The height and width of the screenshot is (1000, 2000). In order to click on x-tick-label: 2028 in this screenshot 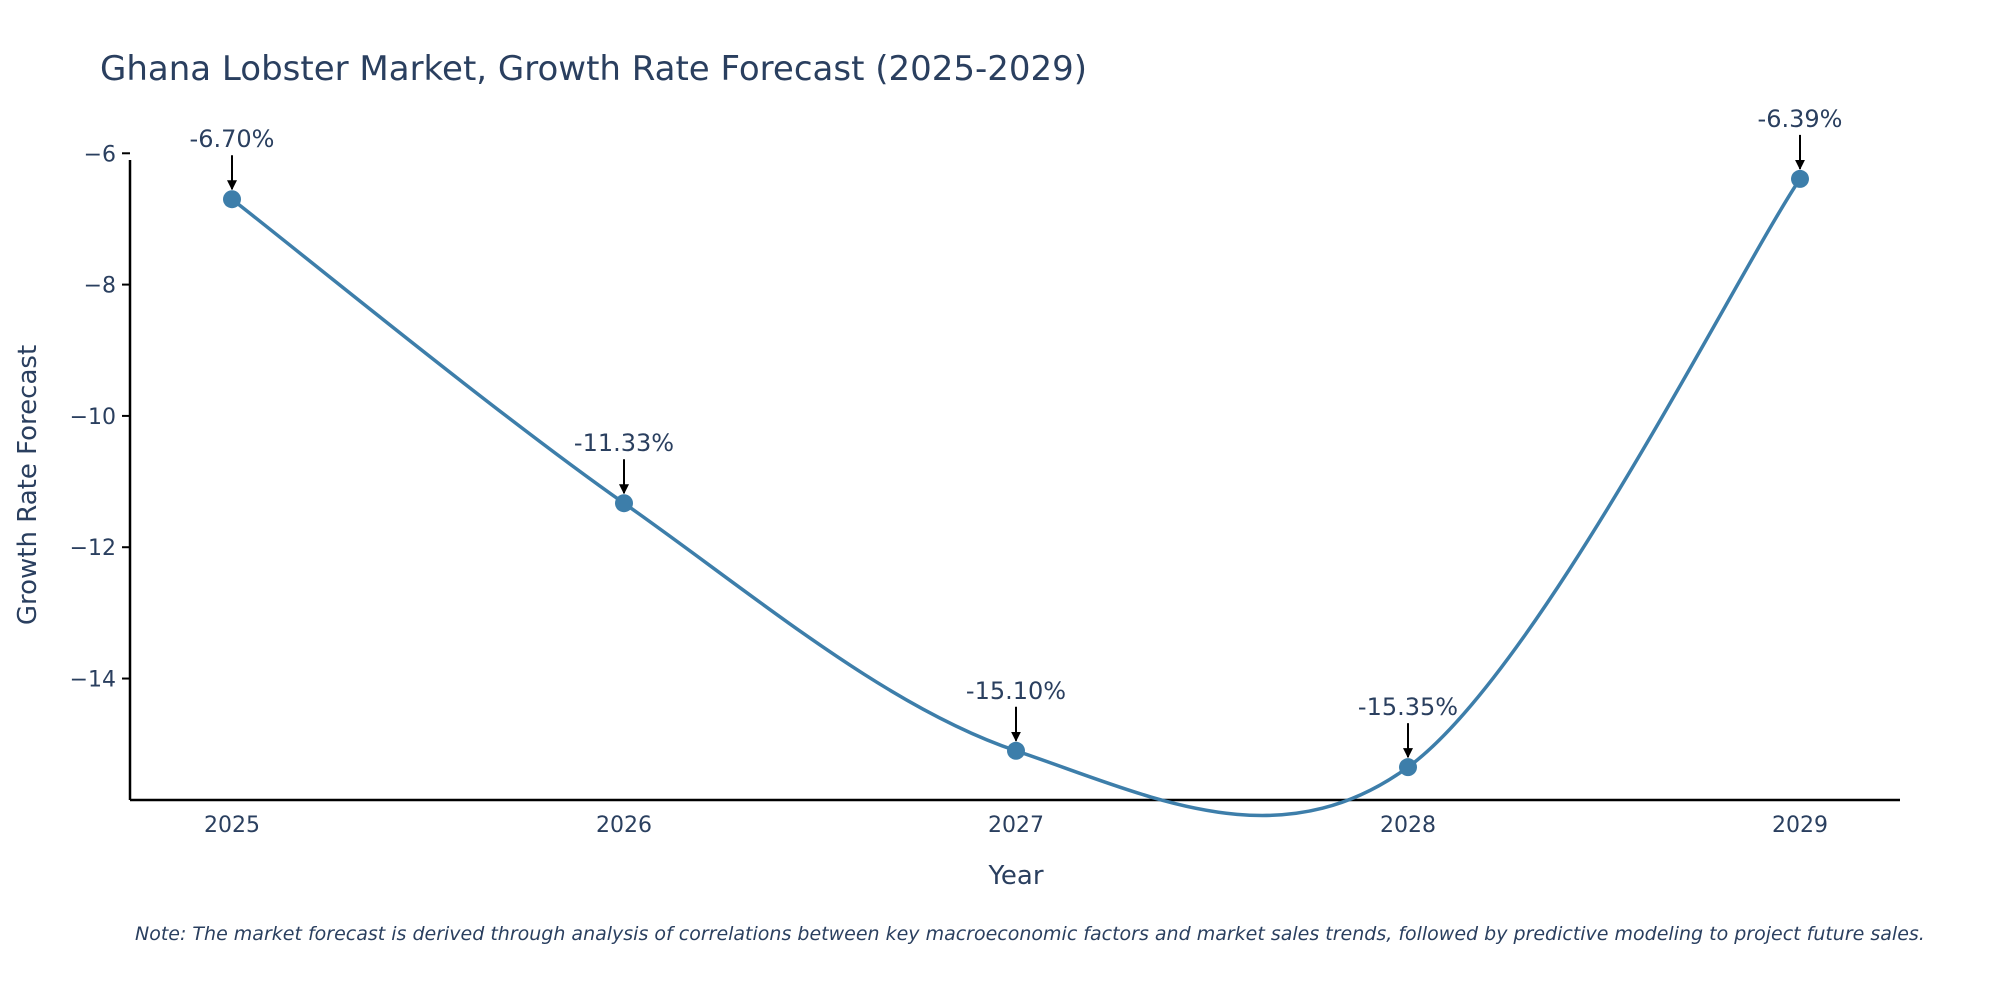, I will do `click(1408, 825)`.